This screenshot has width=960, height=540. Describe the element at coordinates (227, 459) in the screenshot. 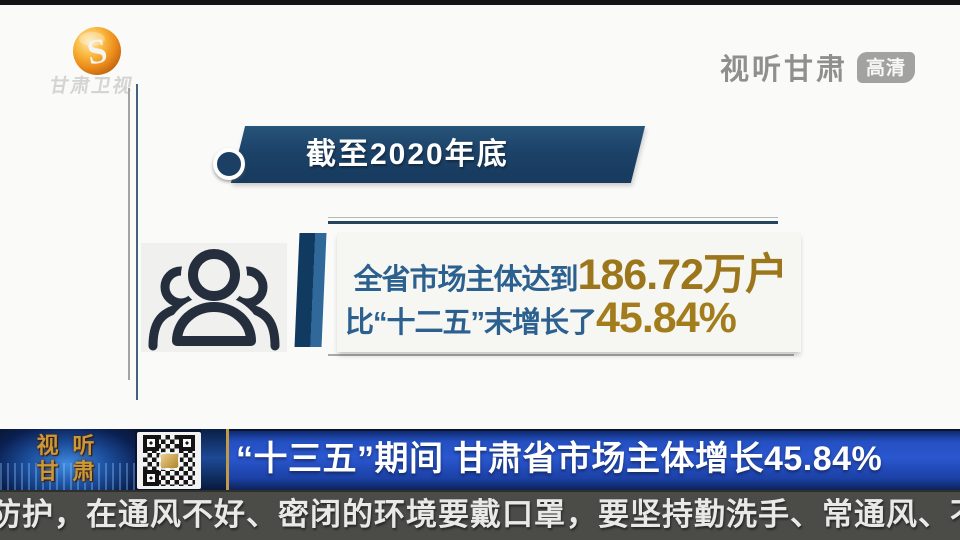

I see `ticker-gold-line` at that location.